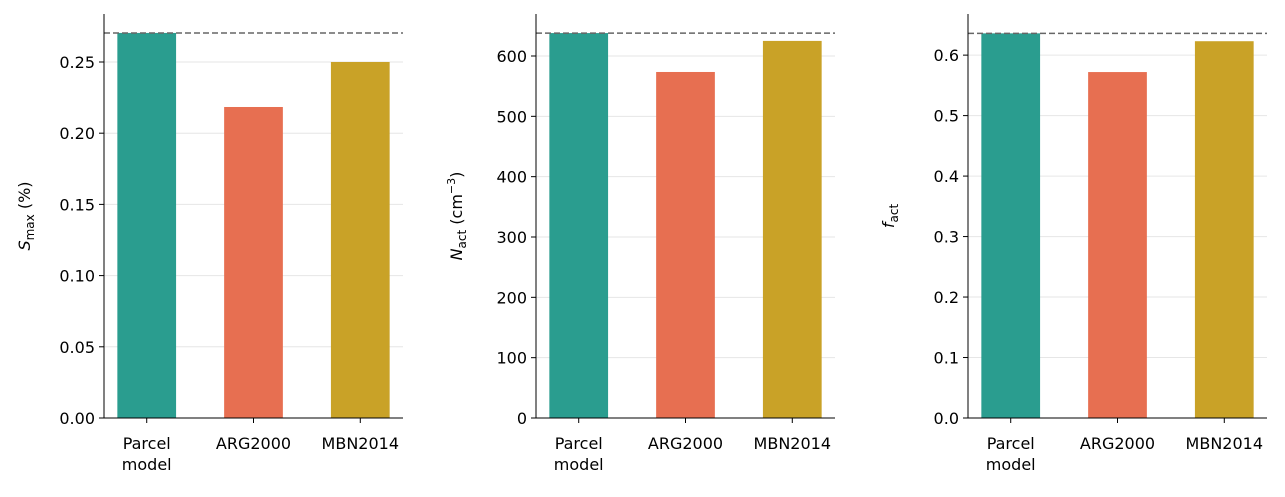  What do you see at coordinates (456, 212) in the screenshot?
I see `y-axis-label-part: (cm` at bounding box center [456, 212].